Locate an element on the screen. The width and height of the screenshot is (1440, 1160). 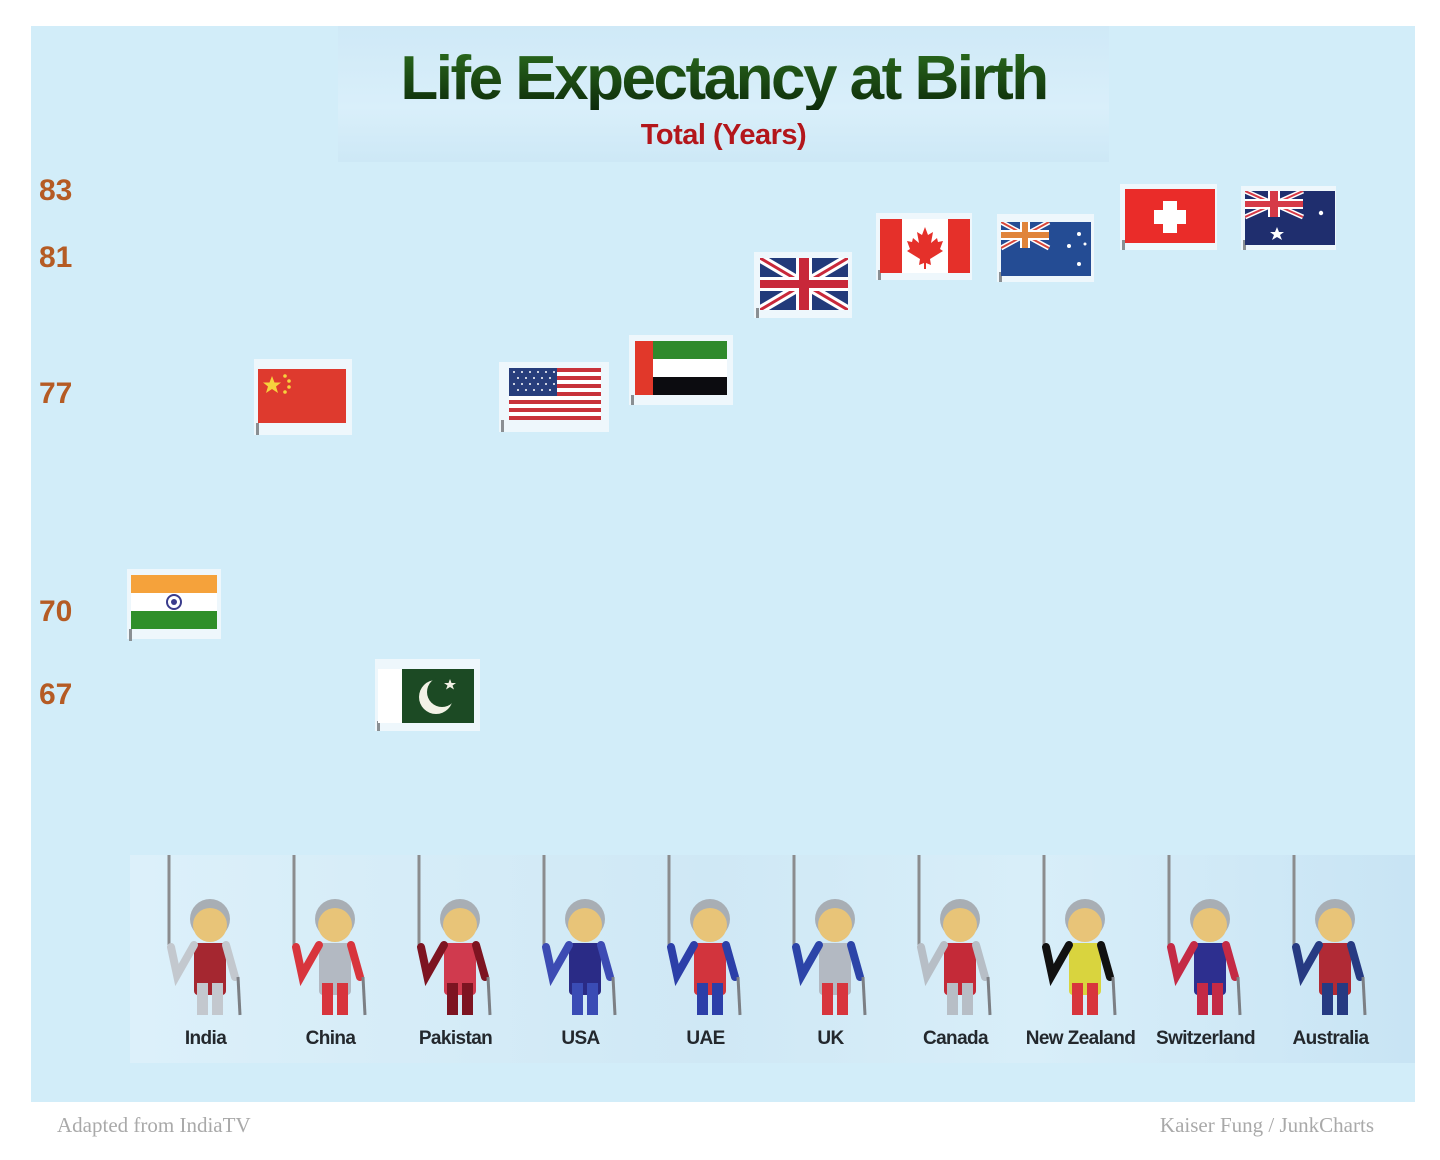
source-credit: Adapted from IndiaTV is located at coordinates (154, 1125).